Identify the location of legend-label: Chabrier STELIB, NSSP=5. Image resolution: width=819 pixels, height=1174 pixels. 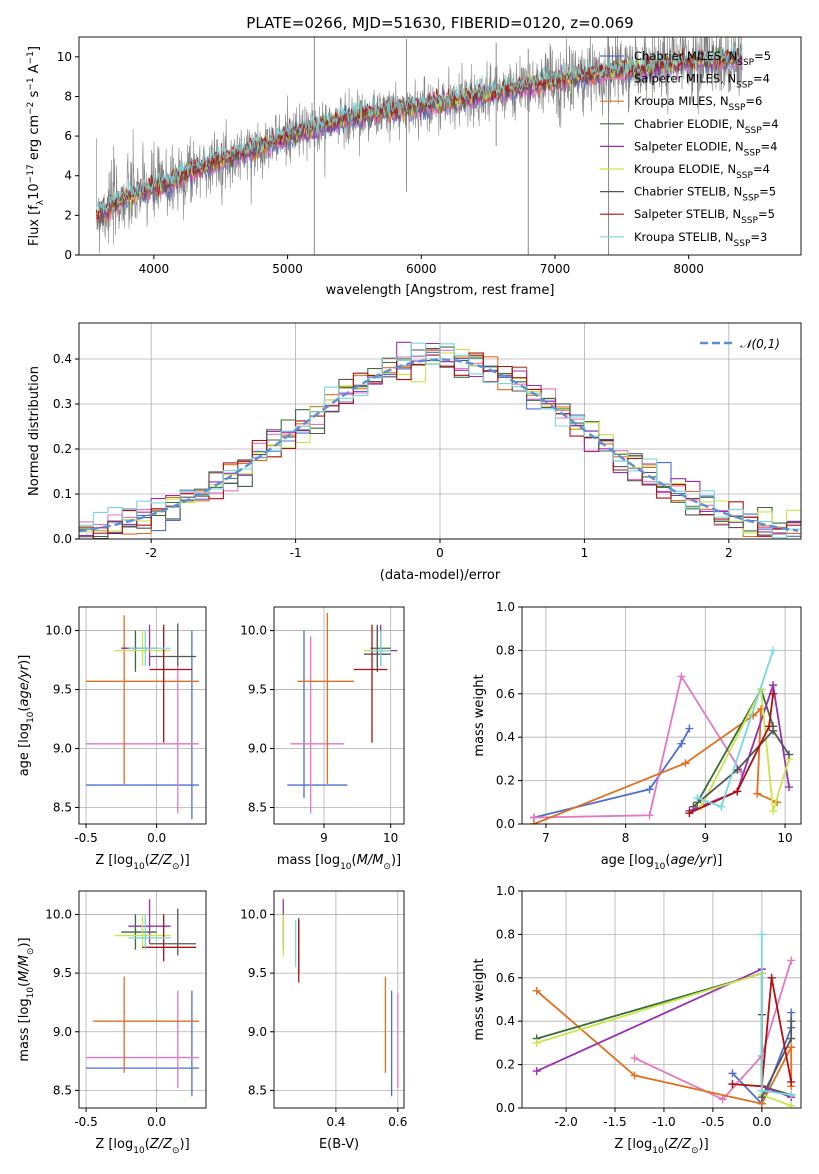
(705, 194).